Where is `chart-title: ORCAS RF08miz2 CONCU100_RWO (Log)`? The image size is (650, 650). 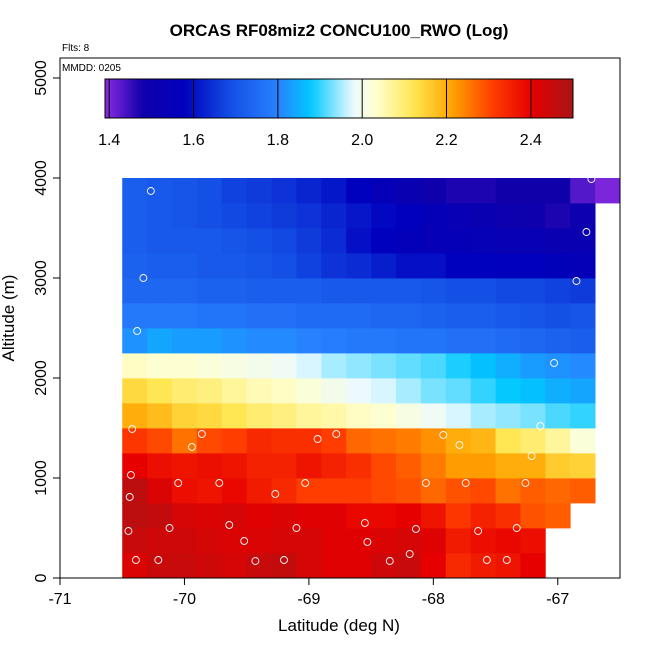 chart-title: ORCAS RF08miz2 CONCU100_RWO (Log) is located at coordinates (339, 30).